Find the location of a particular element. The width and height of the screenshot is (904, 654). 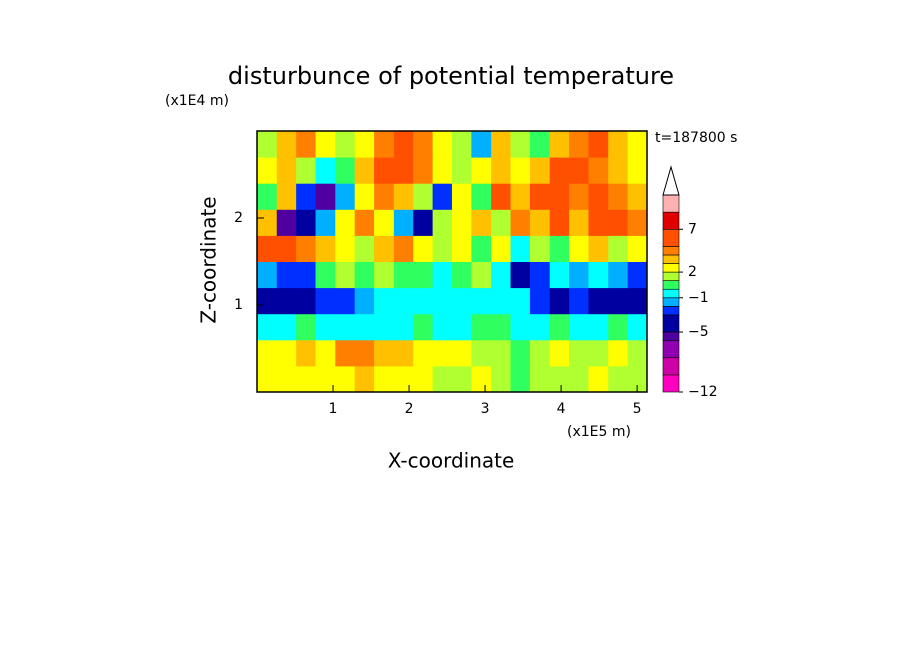

colorbar-label: −12 is located at coordinates (703, 392).